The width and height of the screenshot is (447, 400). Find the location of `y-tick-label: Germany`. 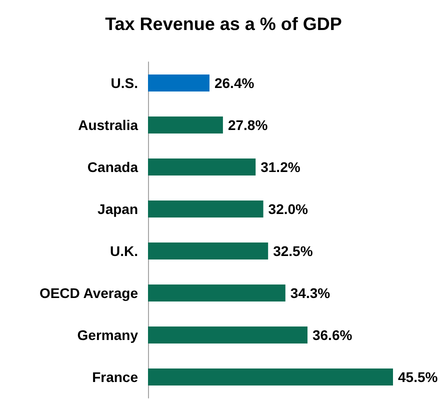

y-tick-label: Germany is located at coordinates (107, 335).